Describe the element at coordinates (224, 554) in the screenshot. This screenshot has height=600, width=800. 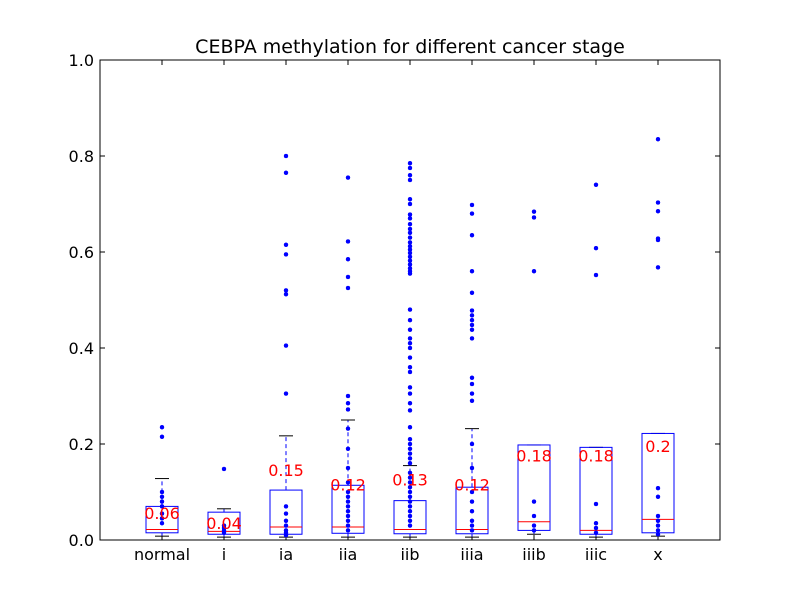
I see `x-tick-label: i` at that location.